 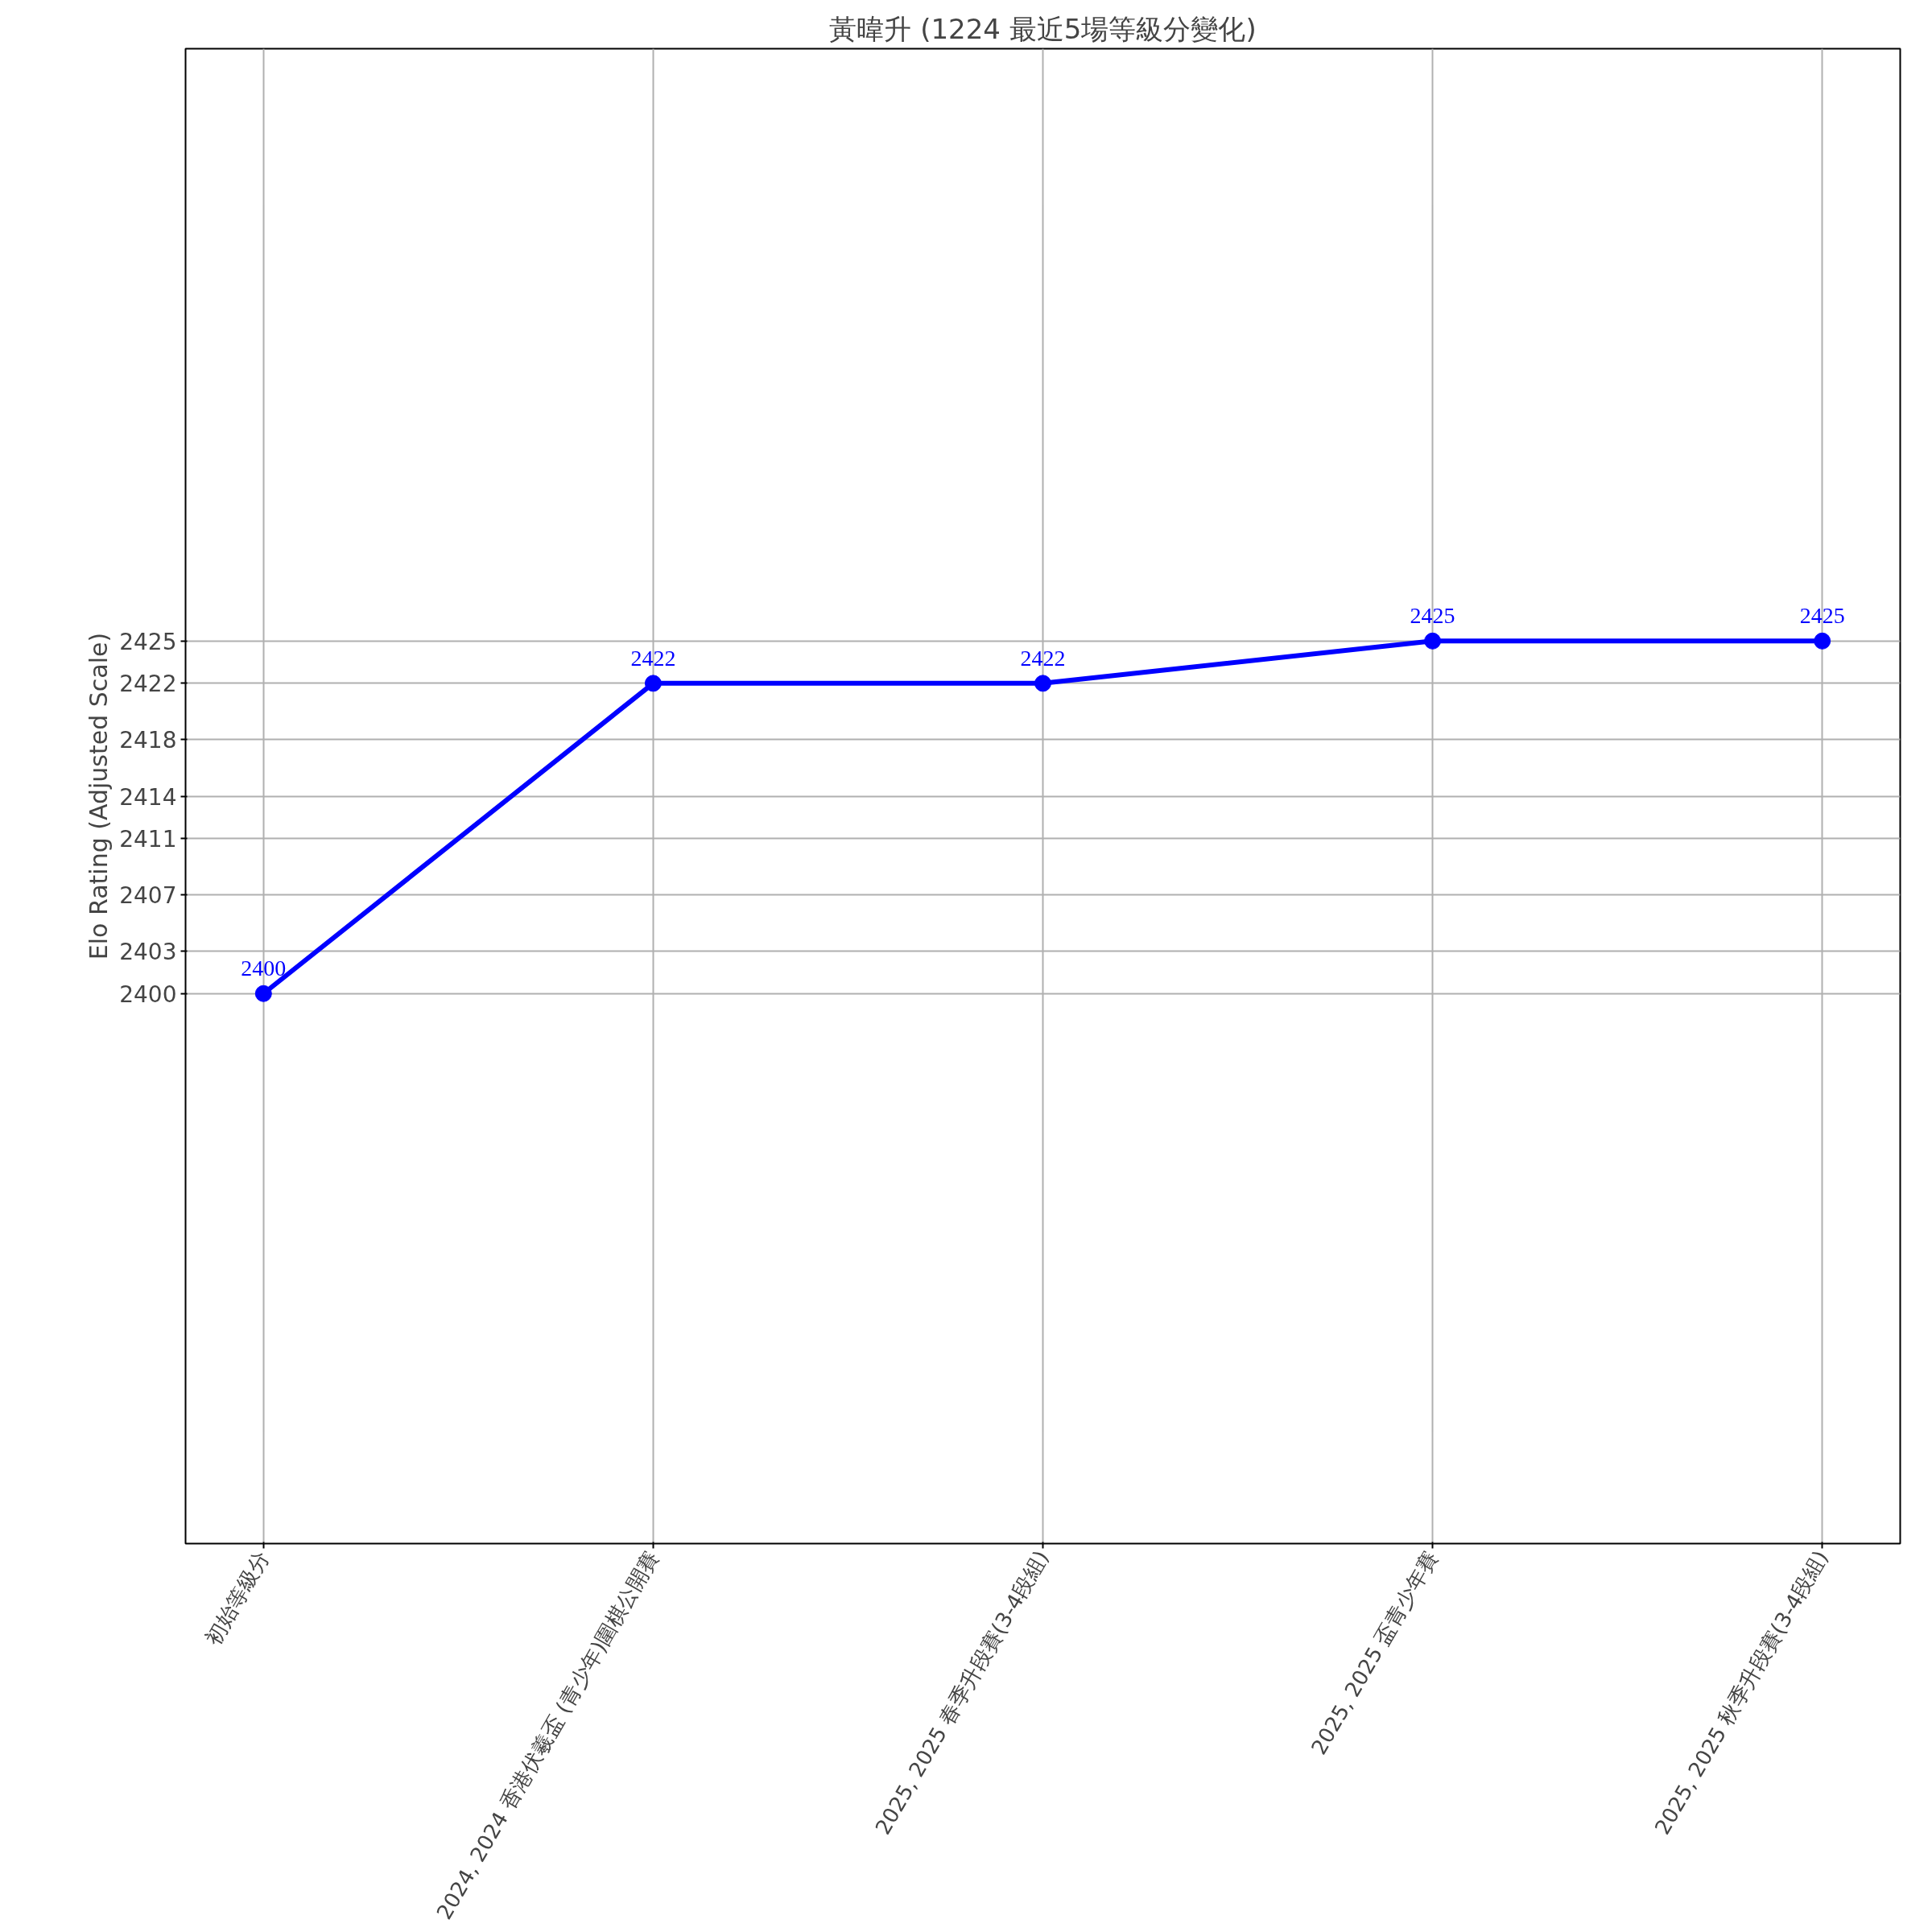 What do you see at coordinates (264, 968) in the screenshot?
I see `data-label: 2400` at bounding box center [264, 968].